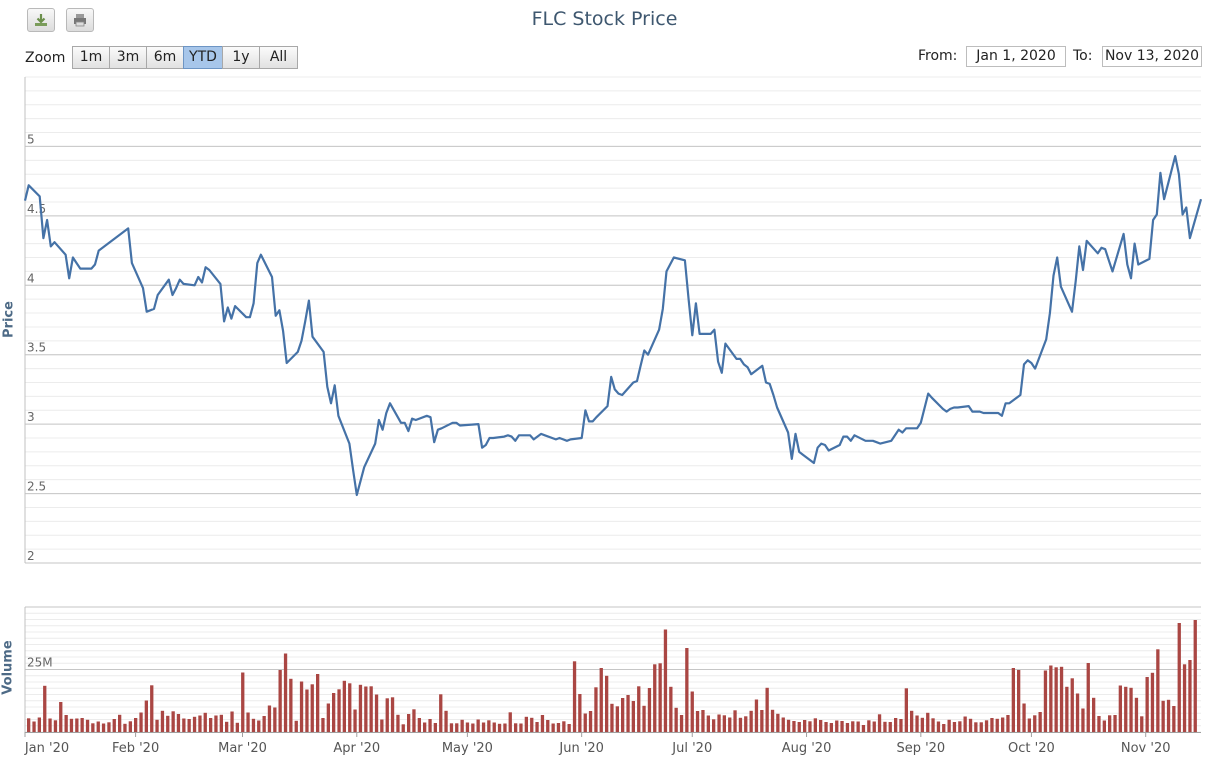 The width and height of the screenshot is (1209, 763). What do you see at coordinates (46, 748) in the screenshot?
I see `x-tick-label: Jan '20` at bounding box center [46, 748].